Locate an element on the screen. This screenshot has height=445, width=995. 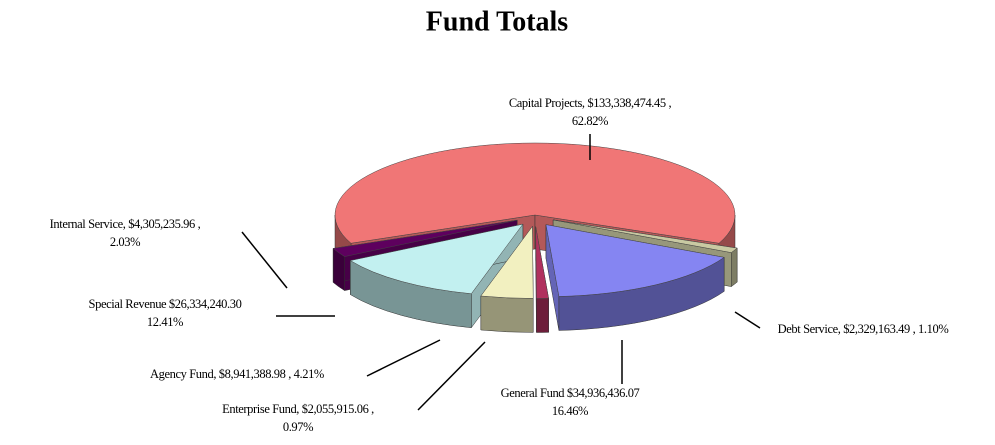
slice-label: General Fund $34,936,436.07 is located at coordinates (570, 393).